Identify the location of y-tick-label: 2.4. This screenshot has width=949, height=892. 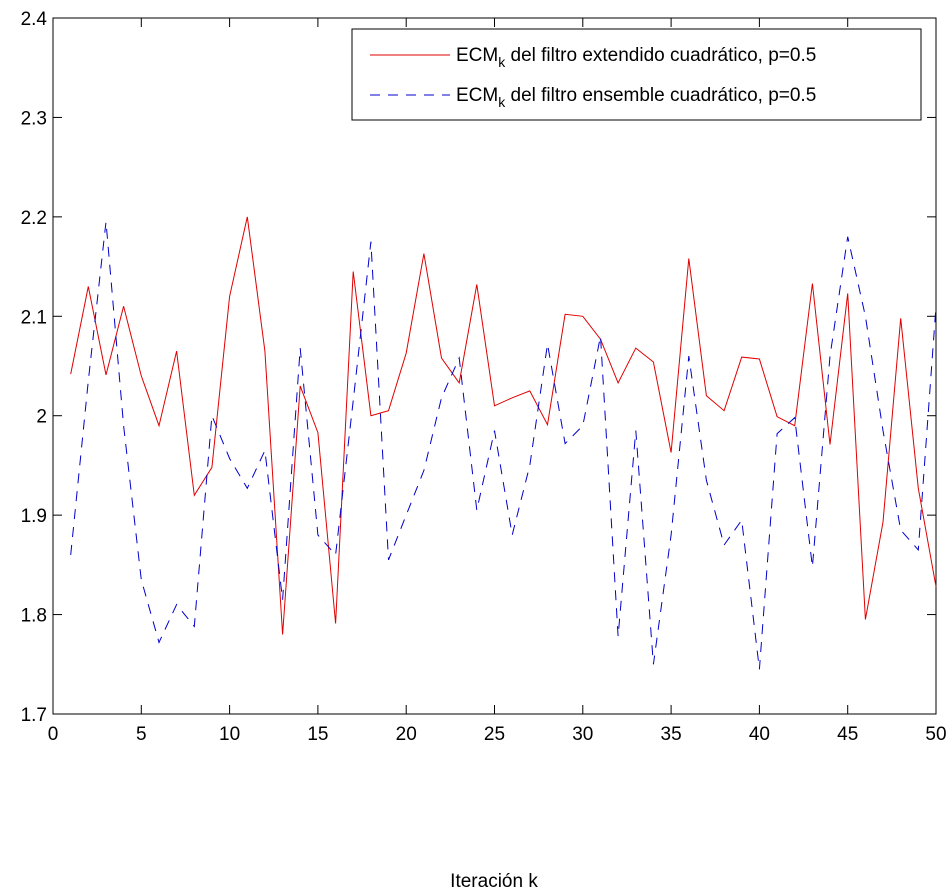
(34, 19).